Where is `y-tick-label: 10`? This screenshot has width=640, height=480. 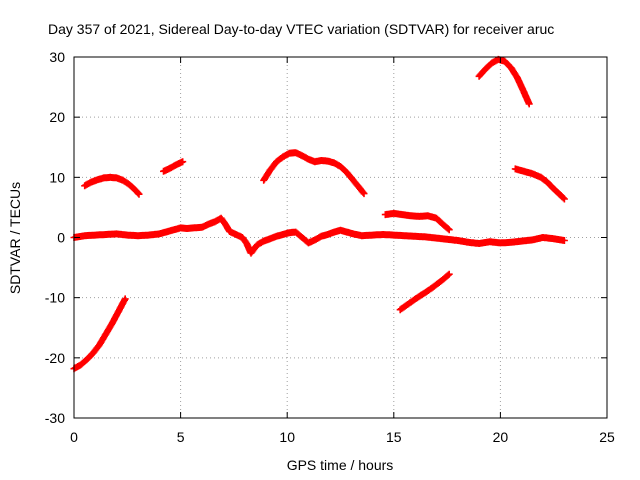 y-tick-label: 10 is located at coordinates (57, 177).